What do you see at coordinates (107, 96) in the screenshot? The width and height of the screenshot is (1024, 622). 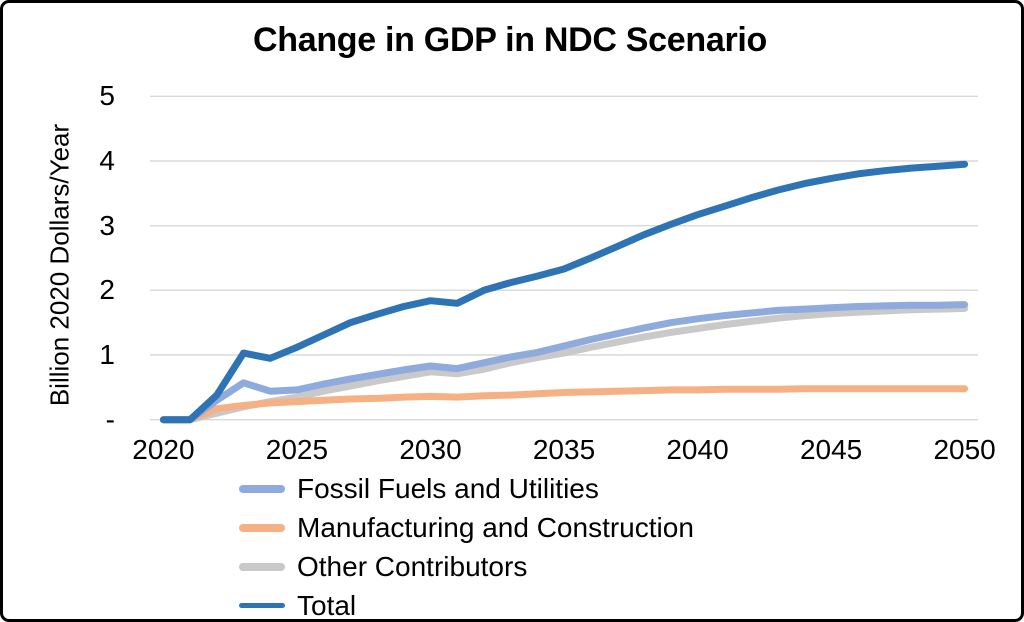 I see `y-tick-label: 5` at bounding box center [107, 96].